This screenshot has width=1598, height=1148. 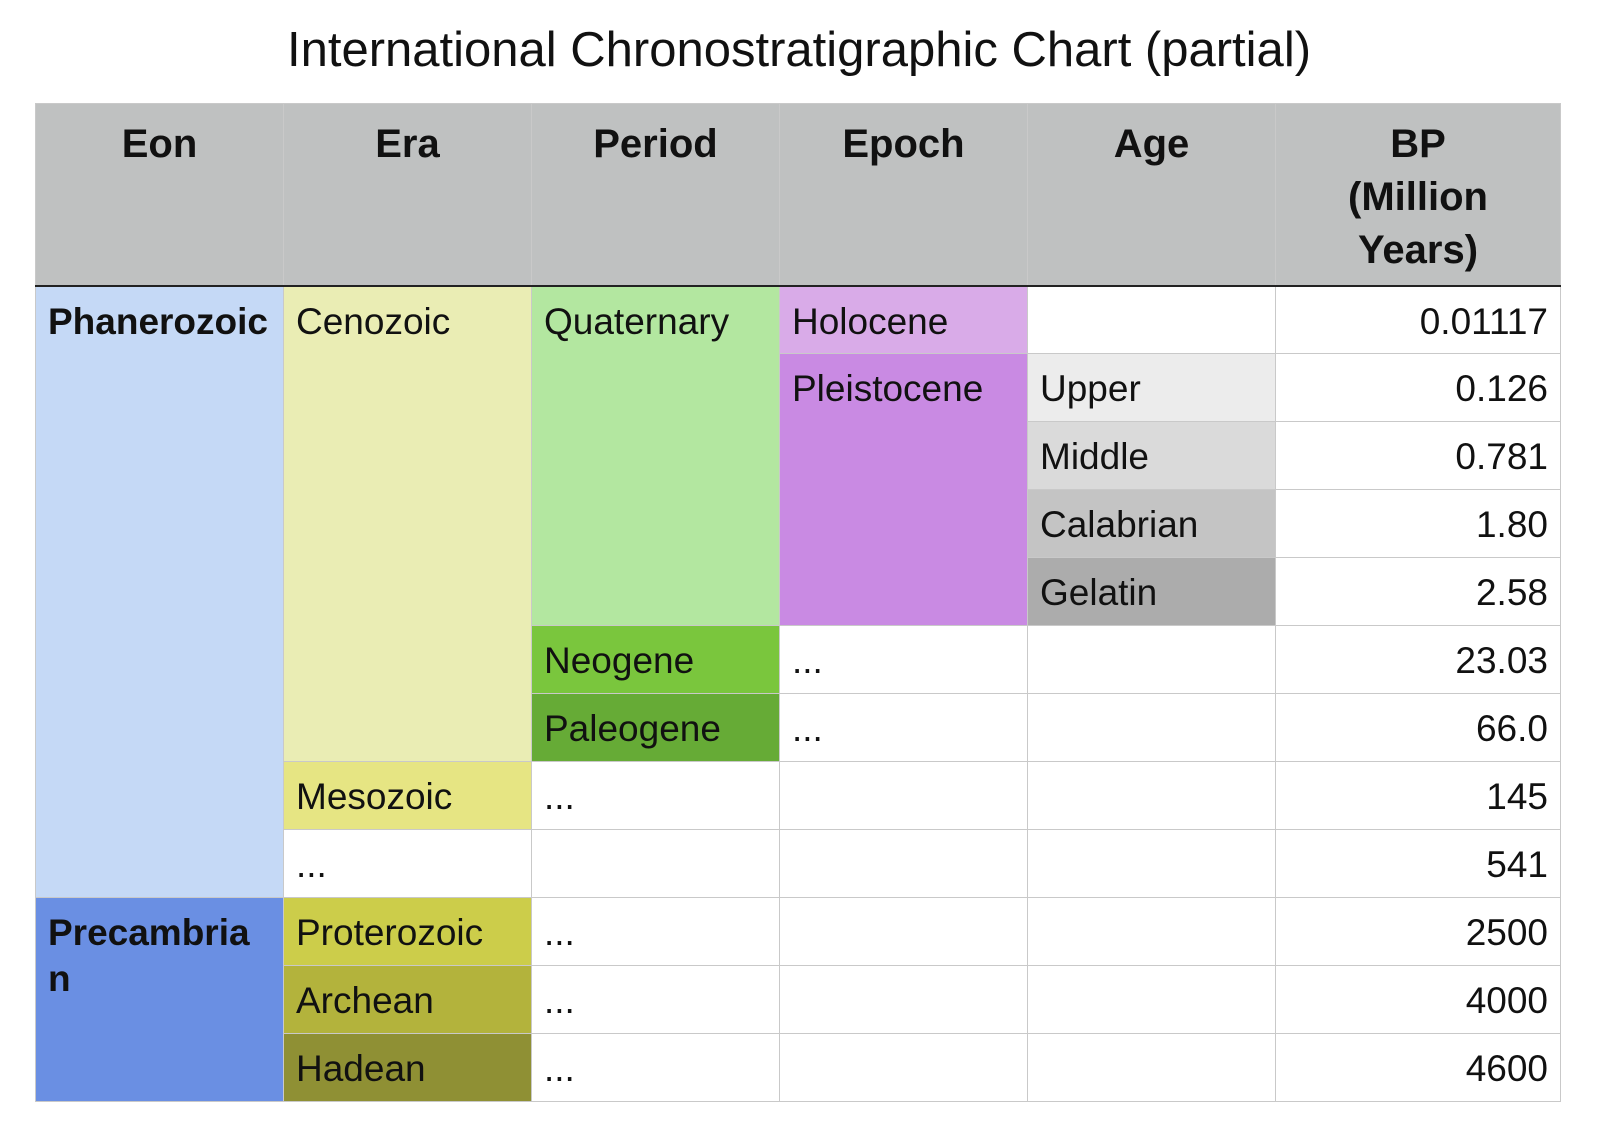 What do you see at coordinates (655, 195) in the screenshot?
I see `header-period: Period` at bounding box center [655, 195].